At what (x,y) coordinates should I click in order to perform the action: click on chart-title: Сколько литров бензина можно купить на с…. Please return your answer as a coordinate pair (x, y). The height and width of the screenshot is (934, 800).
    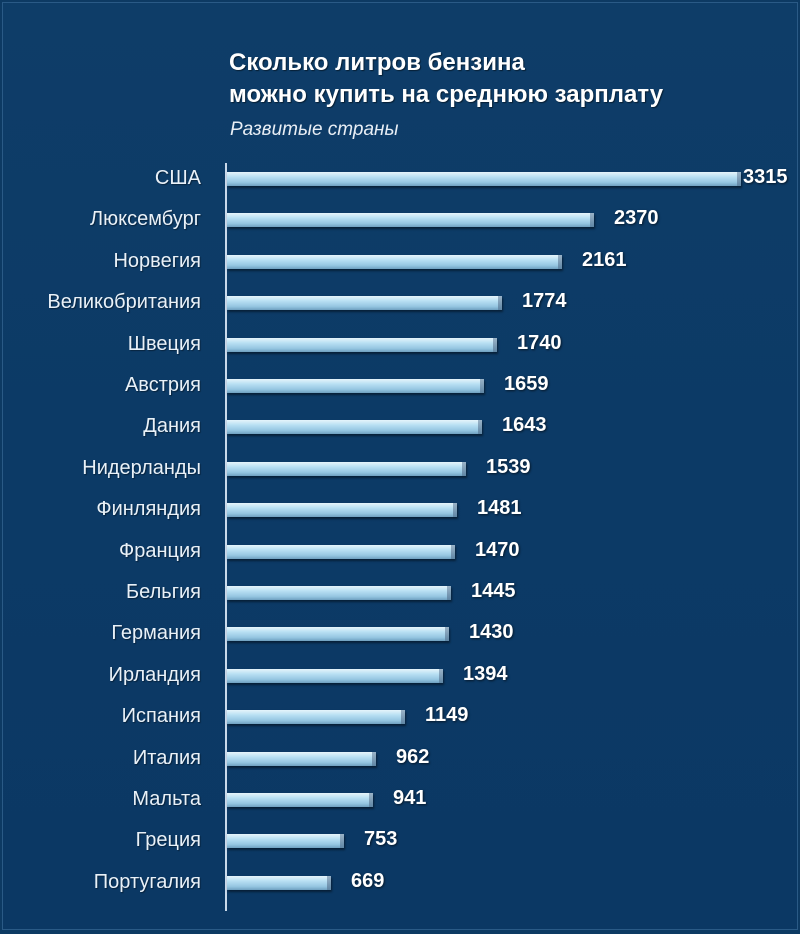
    Looking at the image, I should click on (446, 79).